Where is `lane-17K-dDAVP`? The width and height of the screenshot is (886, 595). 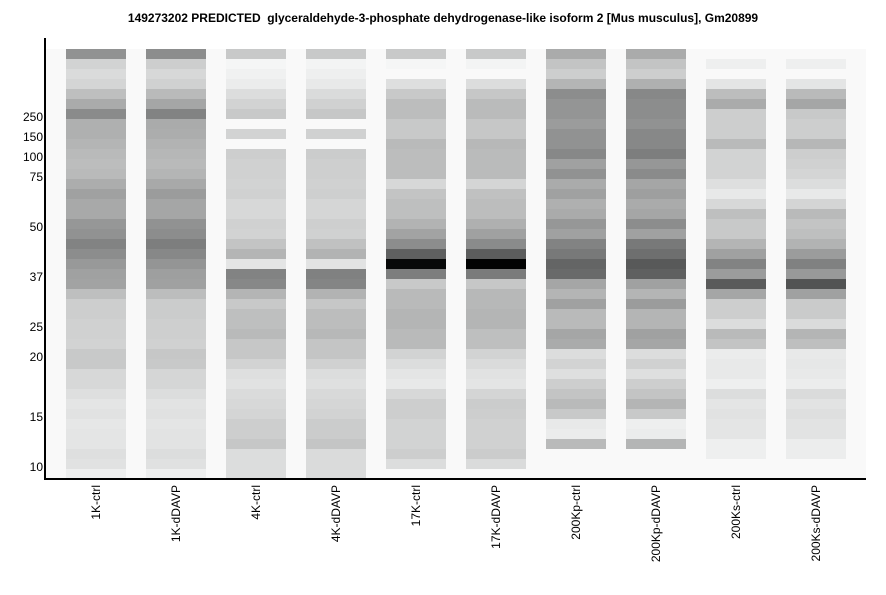 lane-17K-dDAVP is located at coordinates (496, 259).